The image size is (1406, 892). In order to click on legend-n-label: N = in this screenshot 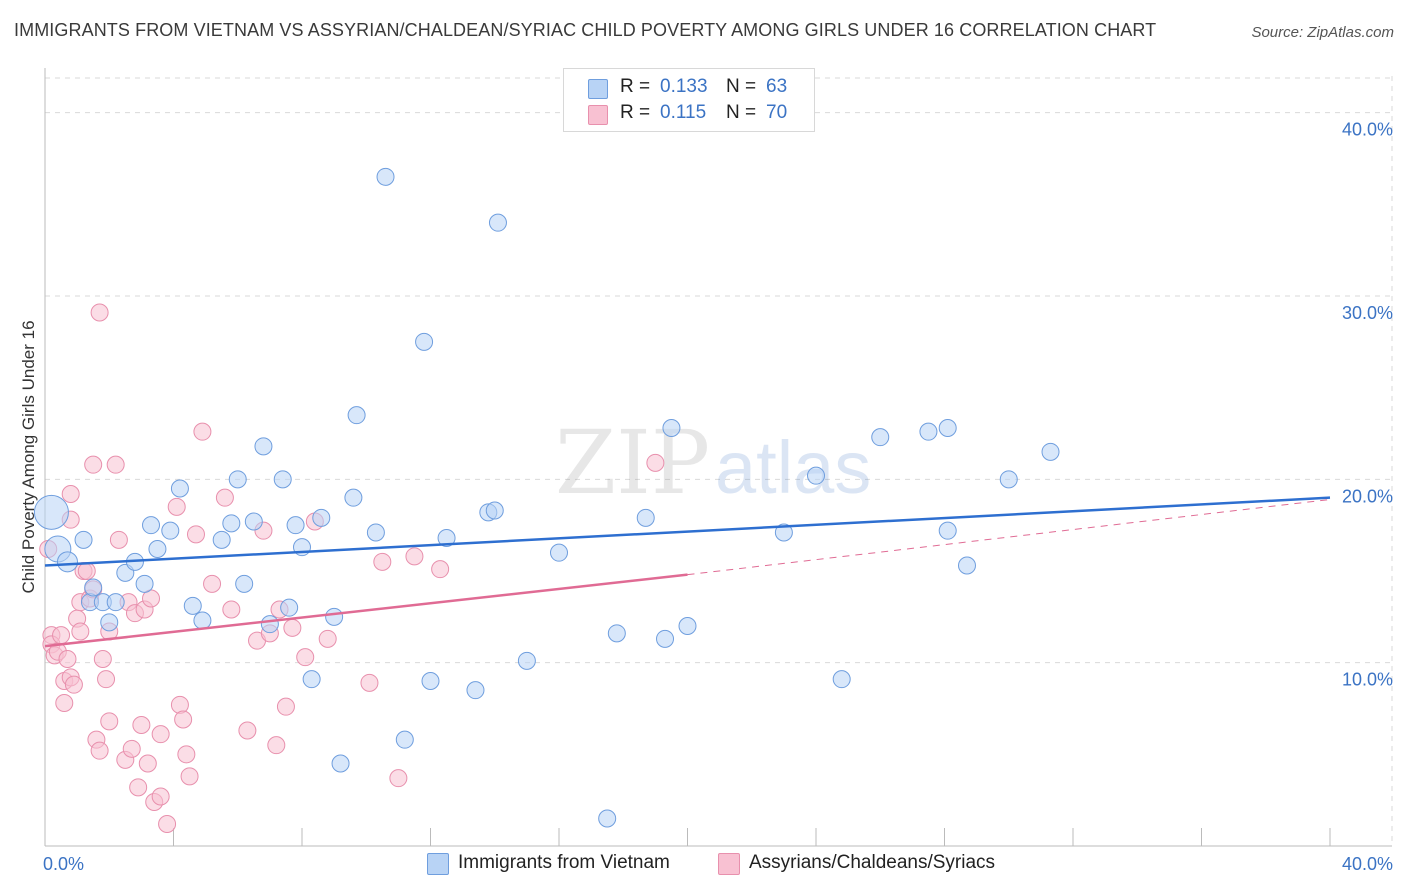, I will do `click(741, 86)`.